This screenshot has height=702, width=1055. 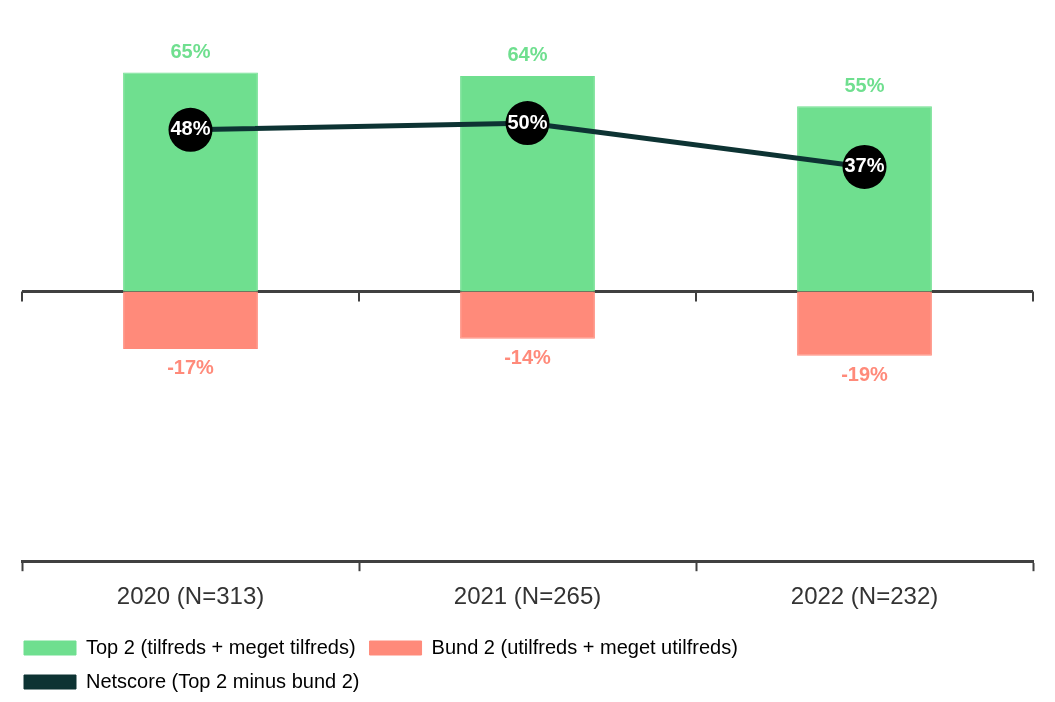 What do you see at coordinates (190, 596) in the screenshot?
I see `x-tick-label: 2020 (N=313)` at bounding box center [190, 596].